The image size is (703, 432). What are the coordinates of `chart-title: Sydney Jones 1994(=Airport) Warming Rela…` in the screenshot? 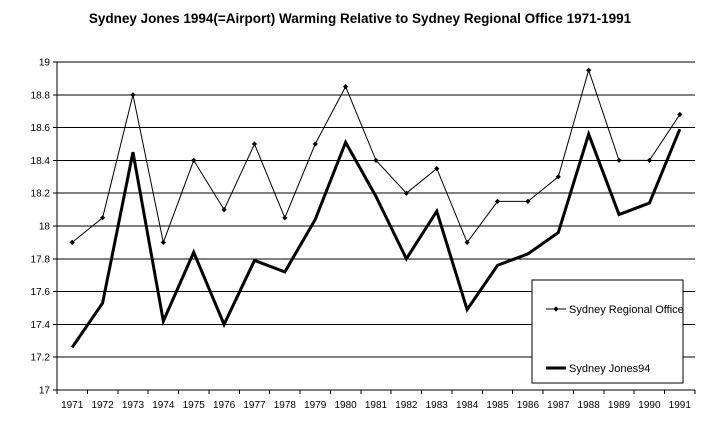 It's located at (360, 18).